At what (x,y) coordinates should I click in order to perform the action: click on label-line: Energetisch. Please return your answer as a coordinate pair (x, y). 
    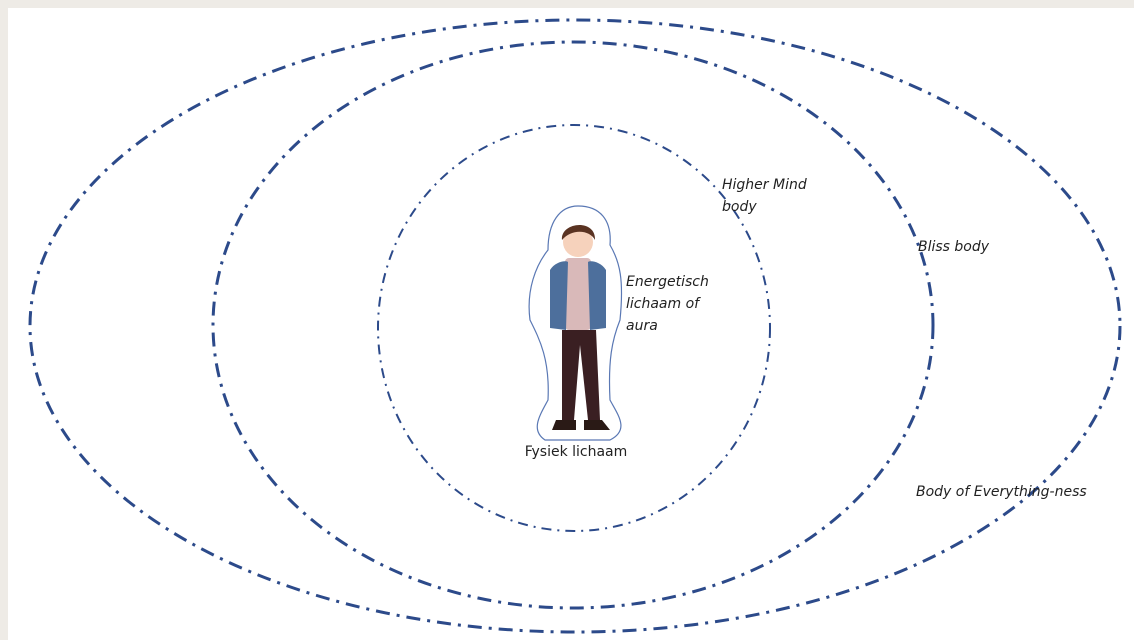
    Looking at the image, I should click on (667, 282).